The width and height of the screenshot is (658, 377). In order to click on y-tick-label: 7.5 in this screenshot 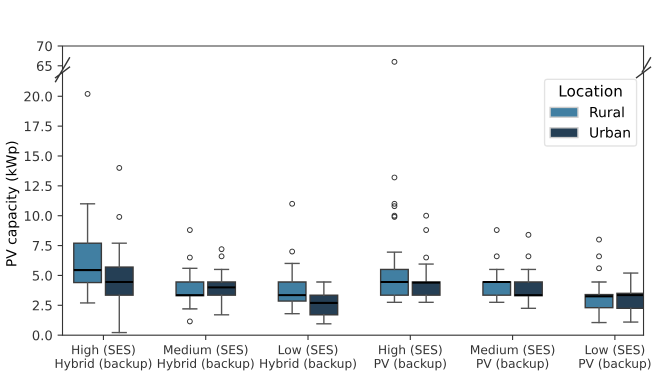, I will do `click(42, 245)`.